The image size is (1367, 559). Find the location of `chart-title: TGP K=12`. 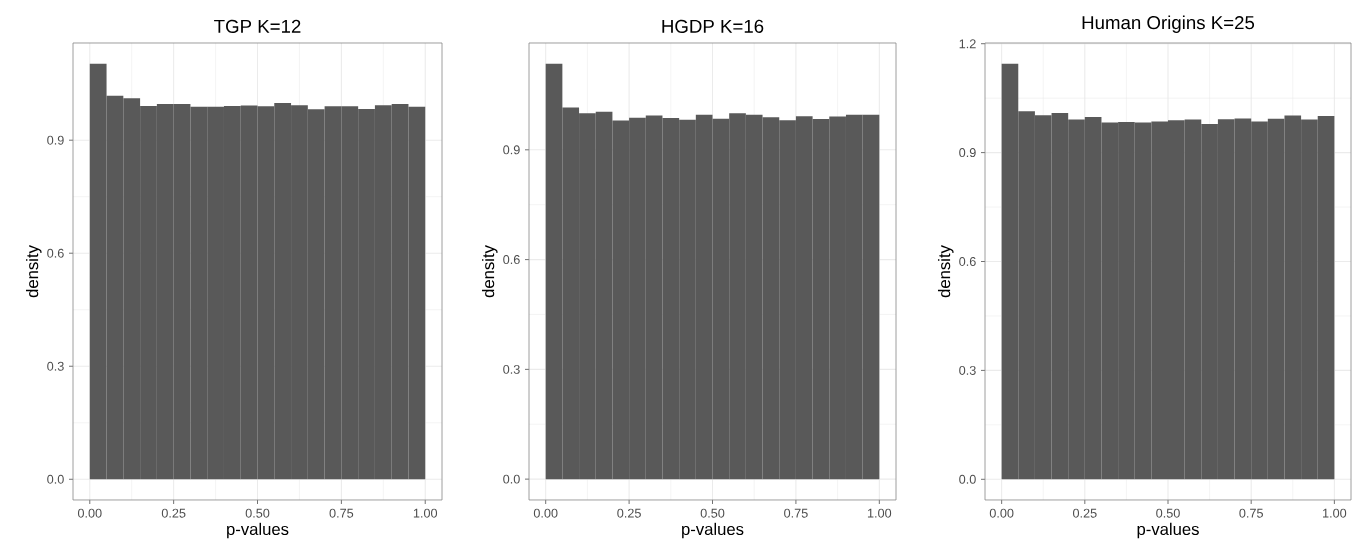

chart-title: TGP K=12 is located at coordinates (257, 26).